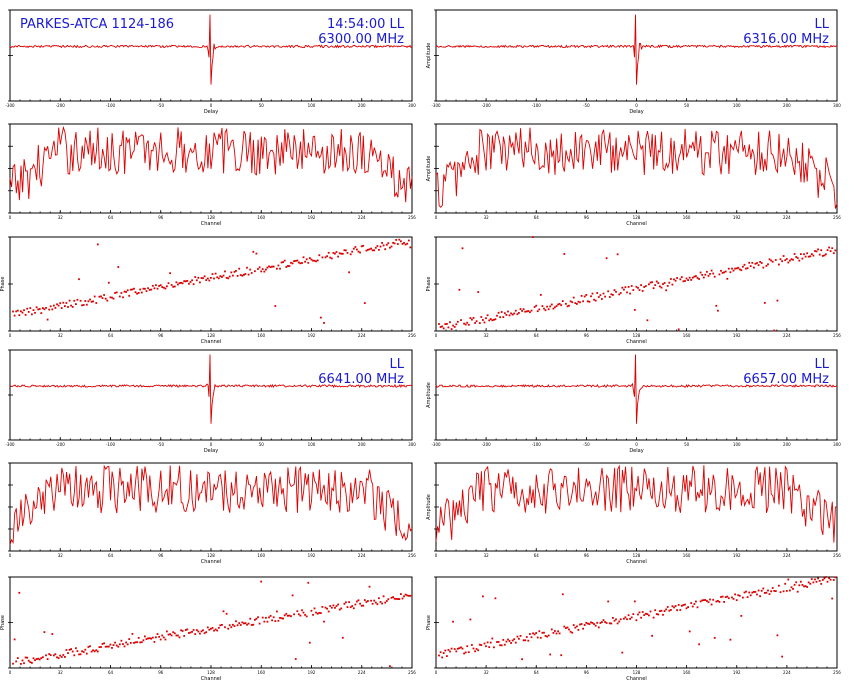 The width and height of the screenshot is (850, 680). I want to click on x-tick-label: 64, so click(537, 555).